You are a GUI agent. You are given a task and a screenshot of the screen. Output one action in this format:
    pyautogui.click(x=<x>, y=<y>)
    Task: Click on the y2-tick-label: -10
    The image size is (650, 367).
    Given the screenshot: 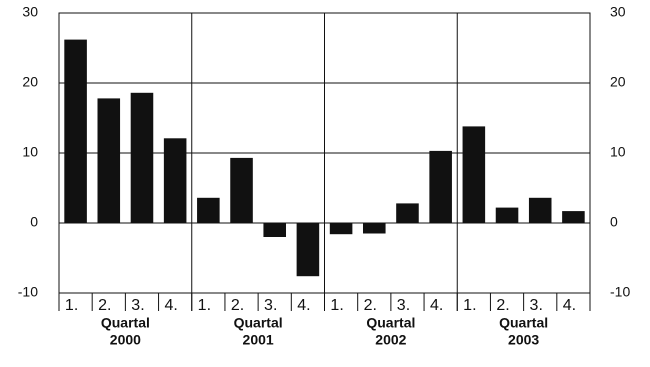 What is the action you would take?
    pyautogui.click(x=620, y=292)
    